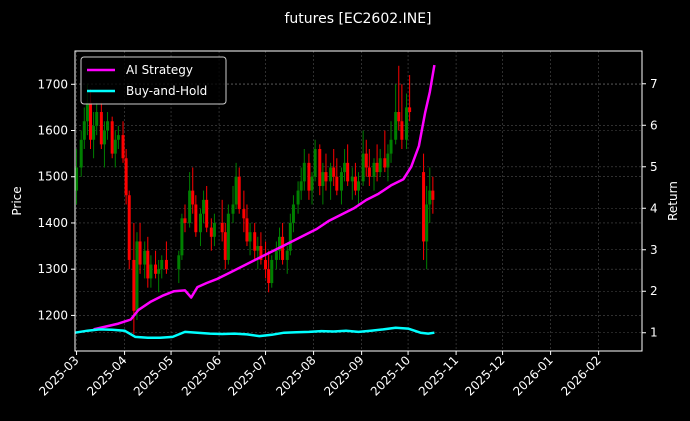  Describe the element at coordinates (153, 80) in the screenshot. I see `legend-box` at that location.